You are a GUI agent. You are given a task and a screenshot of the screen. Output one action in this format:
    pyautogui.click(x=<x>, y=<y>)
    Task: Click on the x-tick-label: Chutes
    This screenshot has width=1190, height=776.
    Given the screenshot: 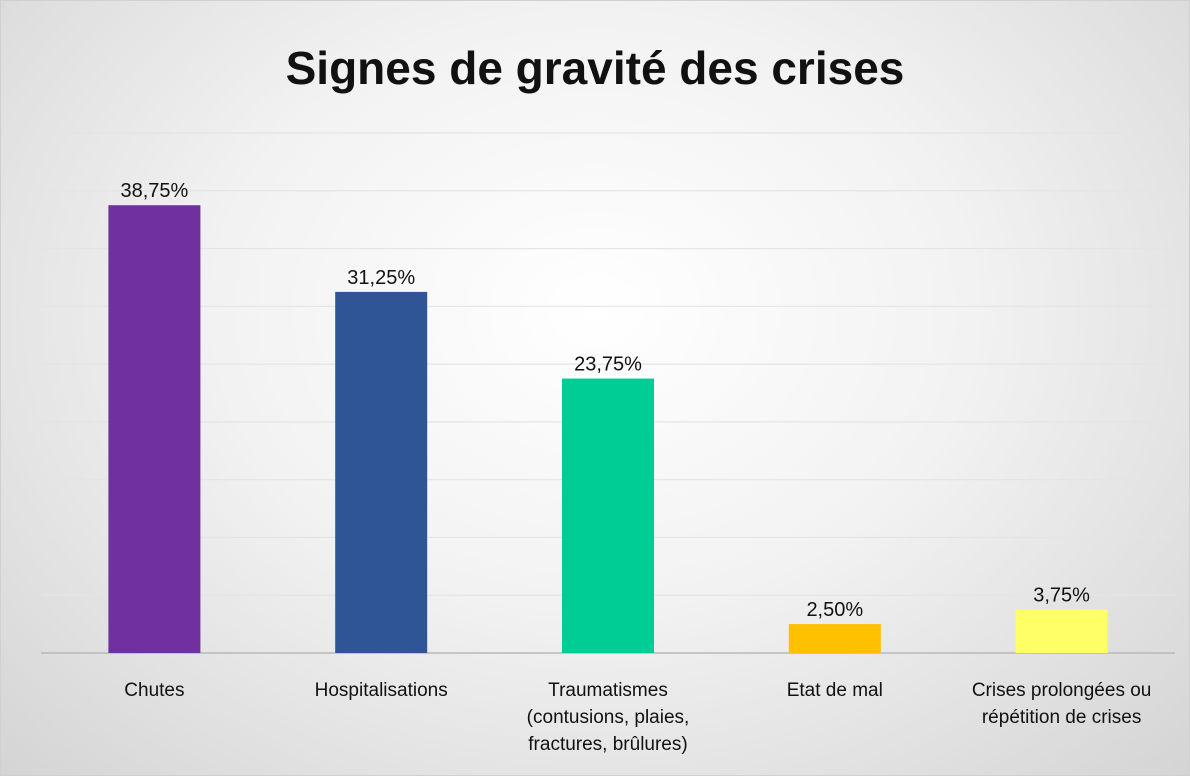 What is the action you would take?
    pyautogui.click(x=154, y=690)
    